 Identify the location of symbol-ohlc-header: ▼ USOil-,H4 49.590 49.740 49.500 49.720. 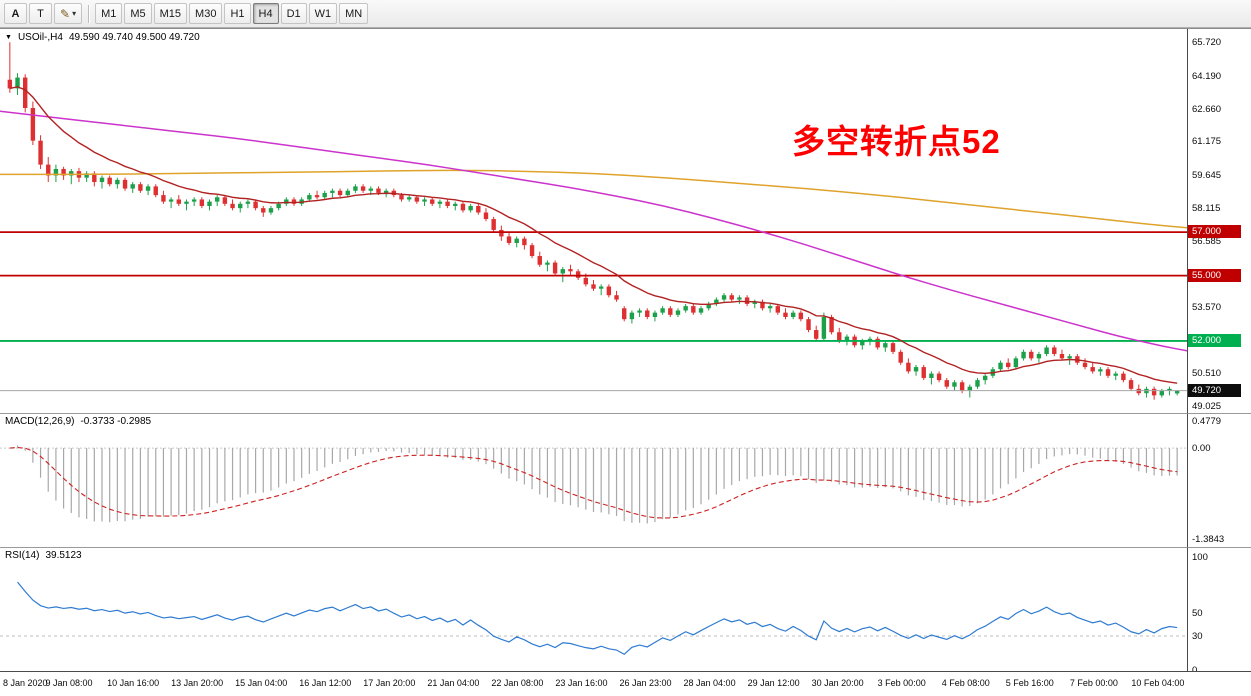
(102, 37).